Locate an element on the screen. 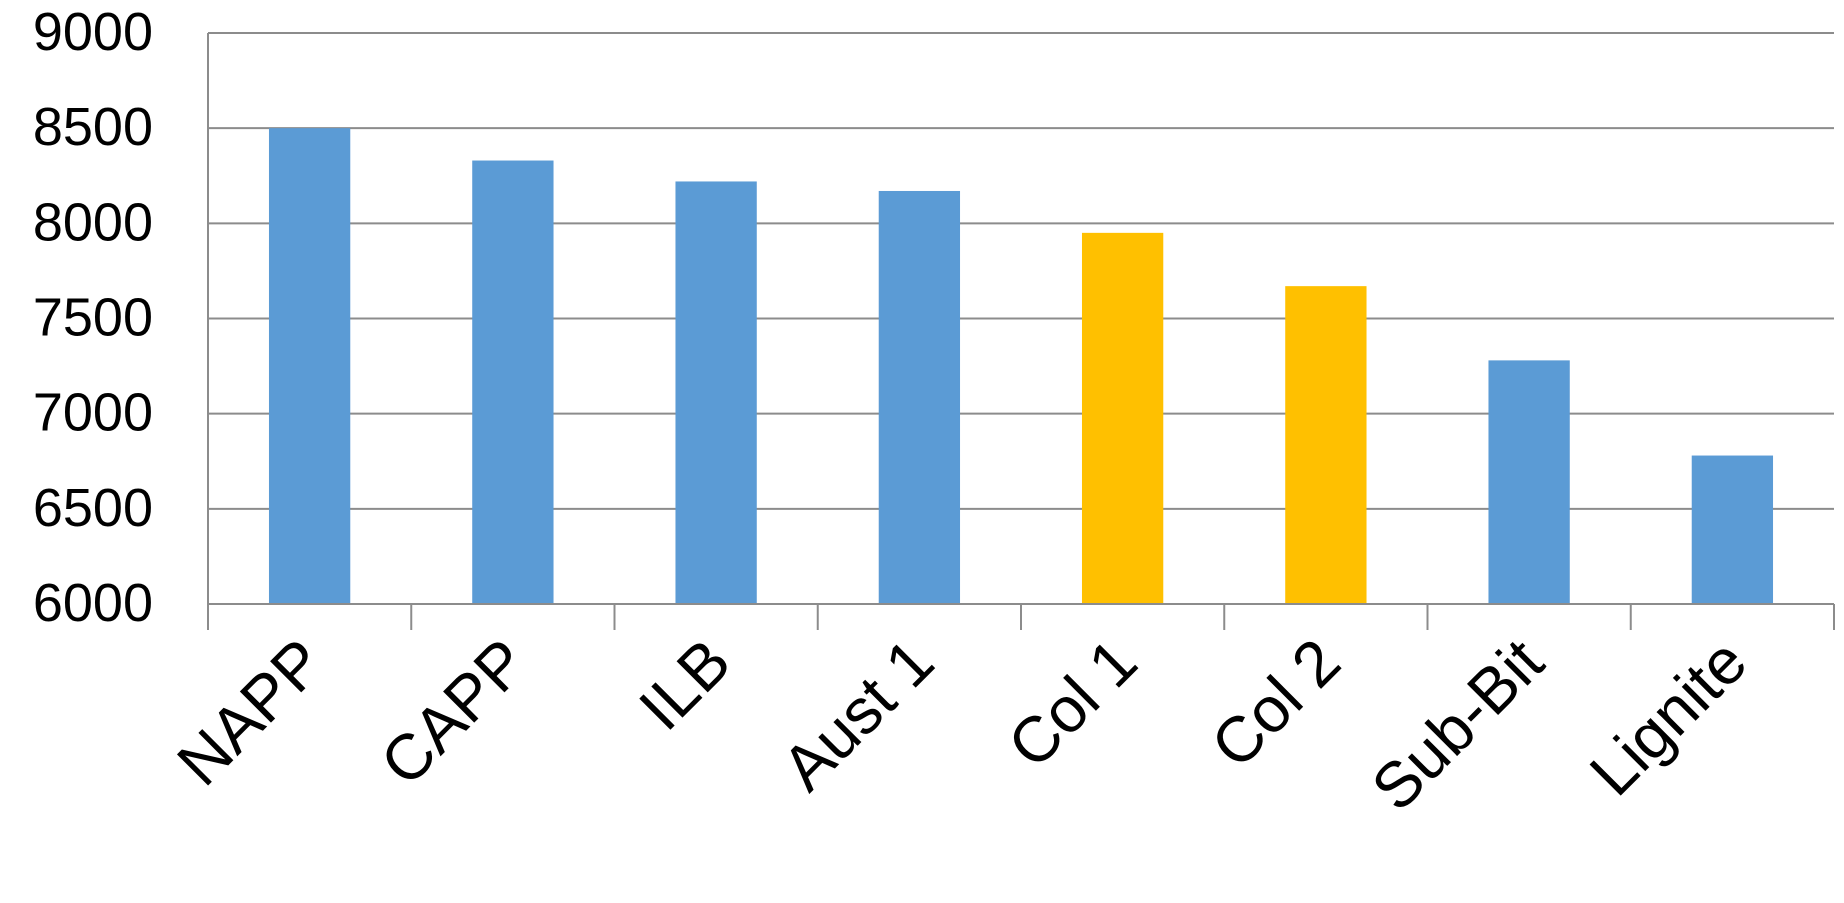  x-tick-label-col-1: Col 1 is located at coordinates (1072, 703).